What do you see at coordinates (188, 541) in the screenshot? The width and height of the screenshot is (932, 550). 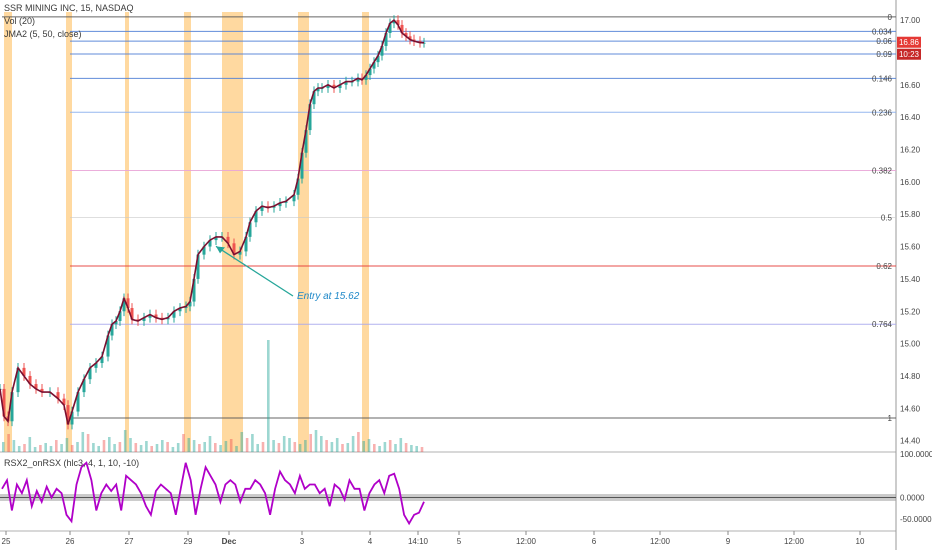 I see `time-tick-label: 29` at bounding box center [188, 541].